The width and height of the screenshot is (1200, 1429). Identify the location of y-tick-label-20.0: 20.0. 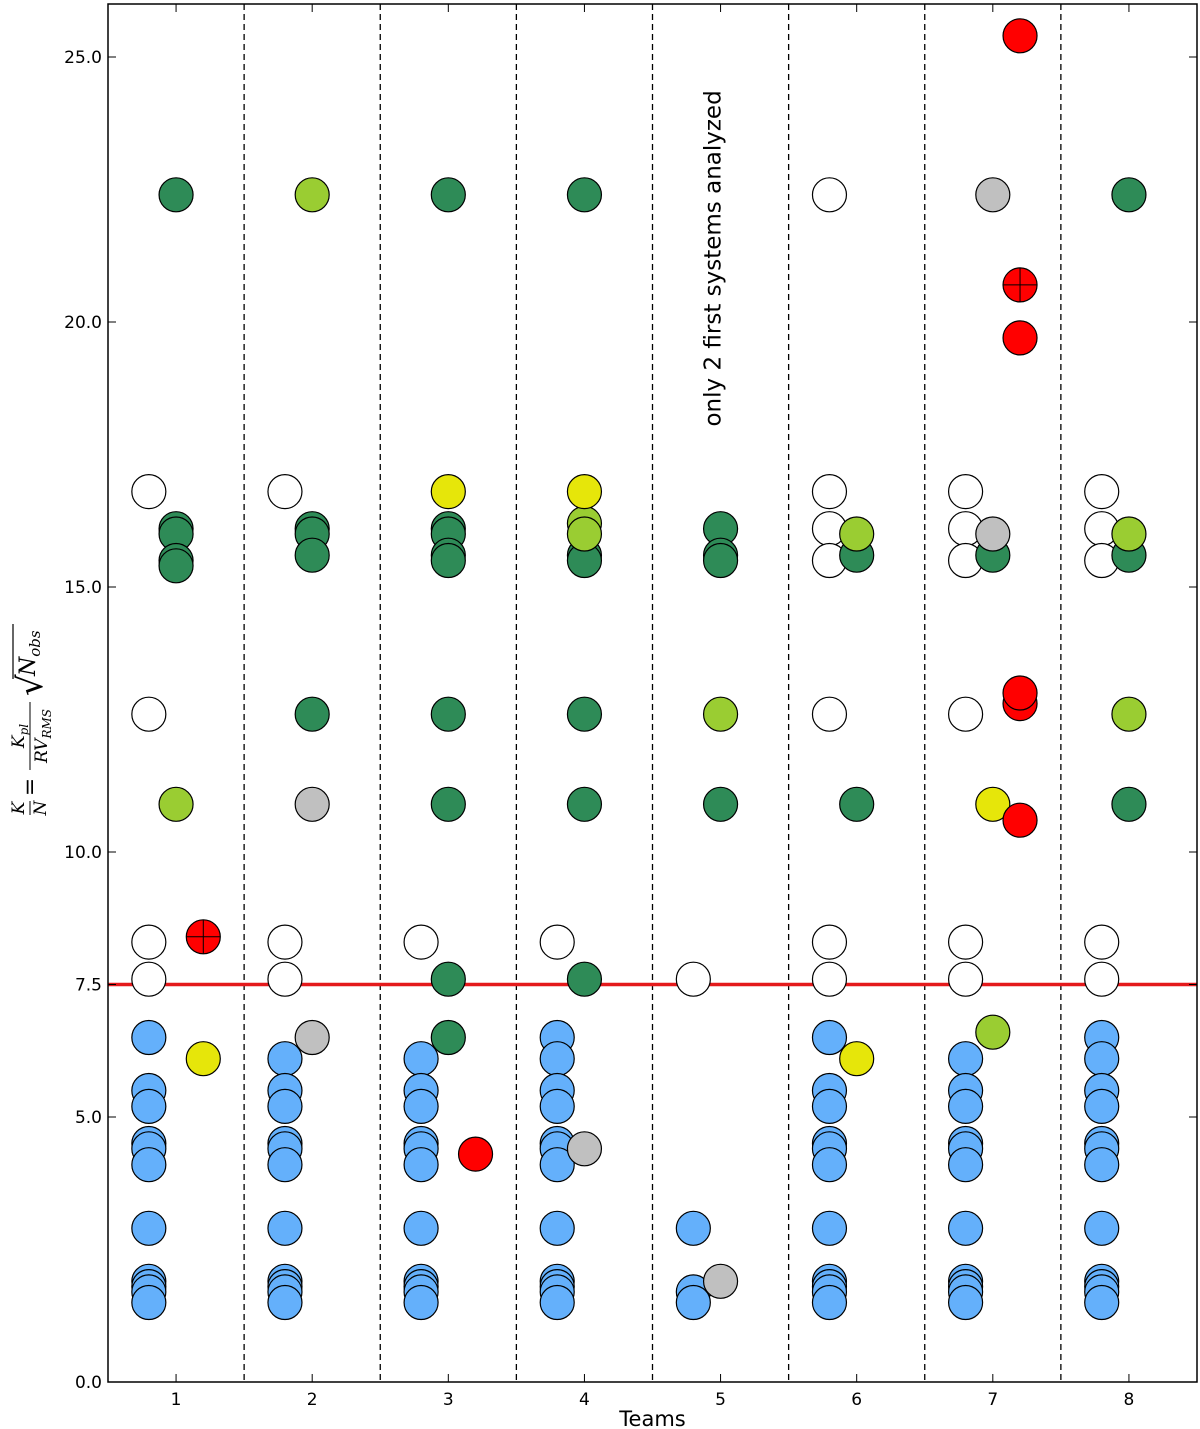
(83, 323).